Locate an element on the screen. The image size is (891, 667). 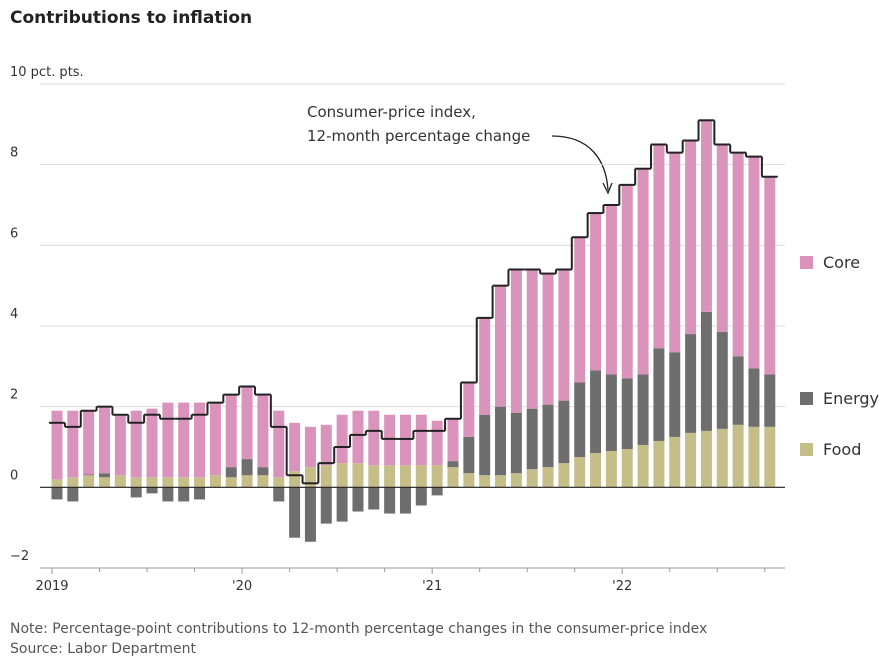
annotation: Consumer-price index, is located at coordinates (391, 112).